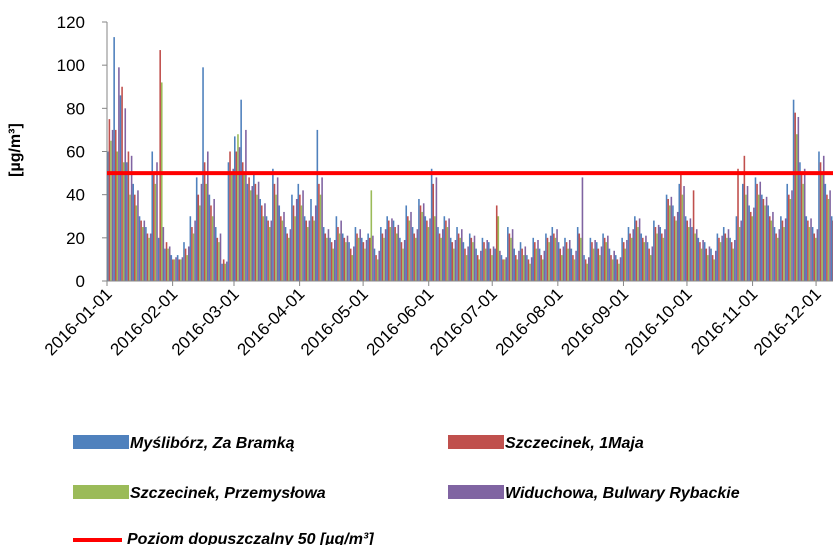 The image size is (833, 545). What do you see at coordinates (334, 321) in the screenshot?
I see `x-tick-label: 2016-05-01` at bounding box center [334, 321].